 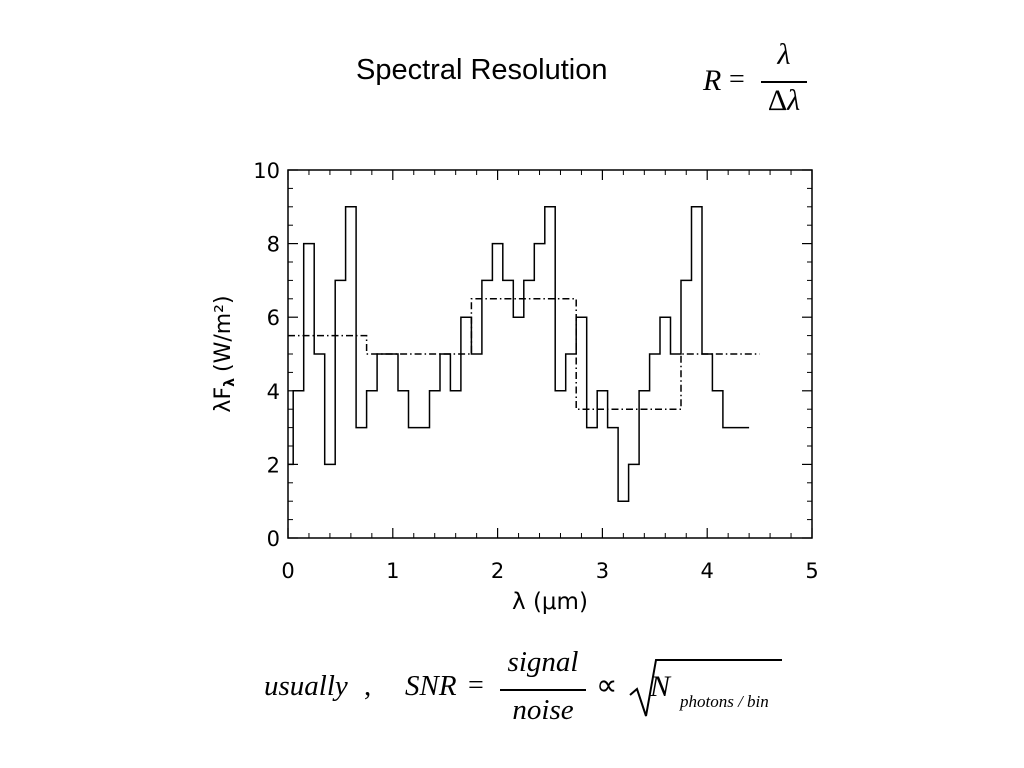 What do you see at coordinates (705, 688) in the screenshot?
I see `sqrt-sign` at bounding box center [705, 688].